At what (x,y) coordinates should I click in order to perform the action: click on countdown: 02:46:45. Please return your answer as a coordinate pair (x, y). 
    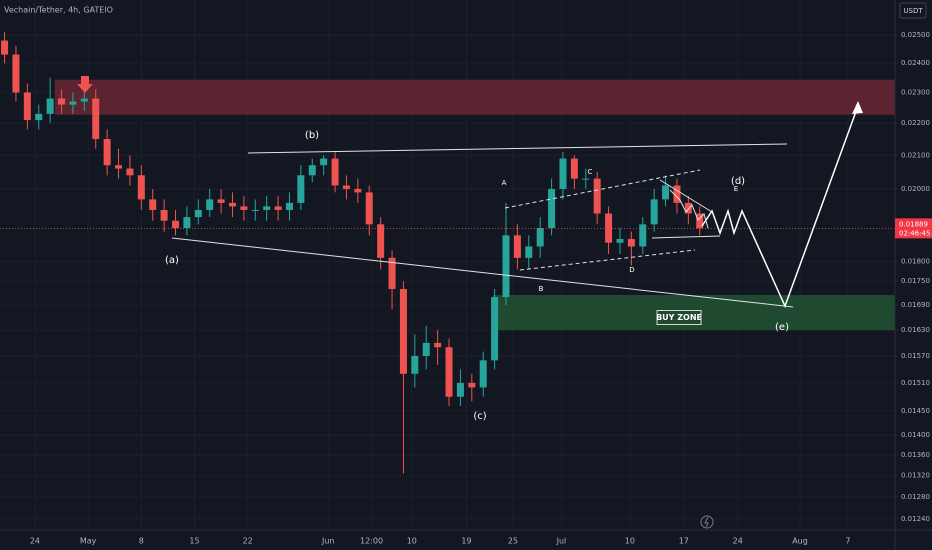
    Looking at the image, I should click on (914, 233).